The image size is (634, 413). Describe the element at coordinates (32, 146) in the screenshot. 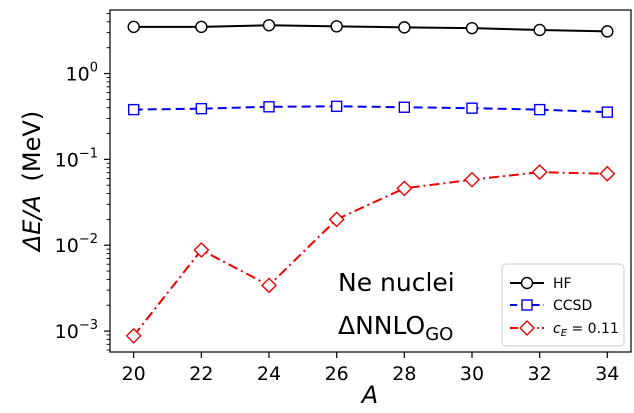

I see `y-axis-label-unit: (MeV)` at that location.